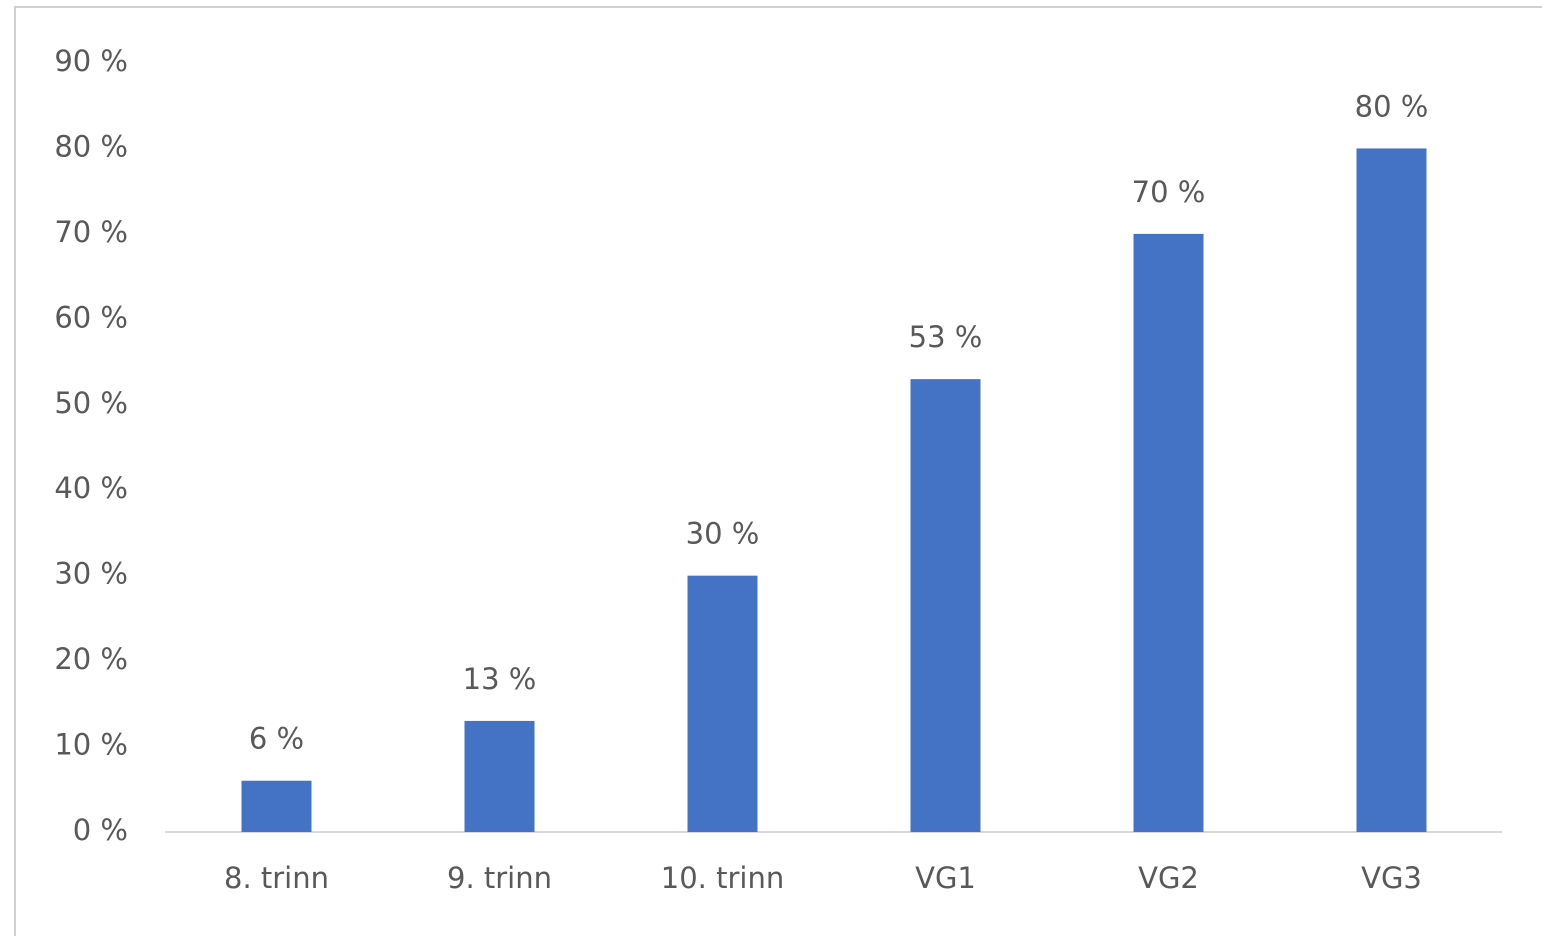 The width and height of the screenshot is (1542, 936). What do you see at coordinates (1392, 106) in the screenshot?
I see `data-label: 80 %` at bounding box center [1392, 106].